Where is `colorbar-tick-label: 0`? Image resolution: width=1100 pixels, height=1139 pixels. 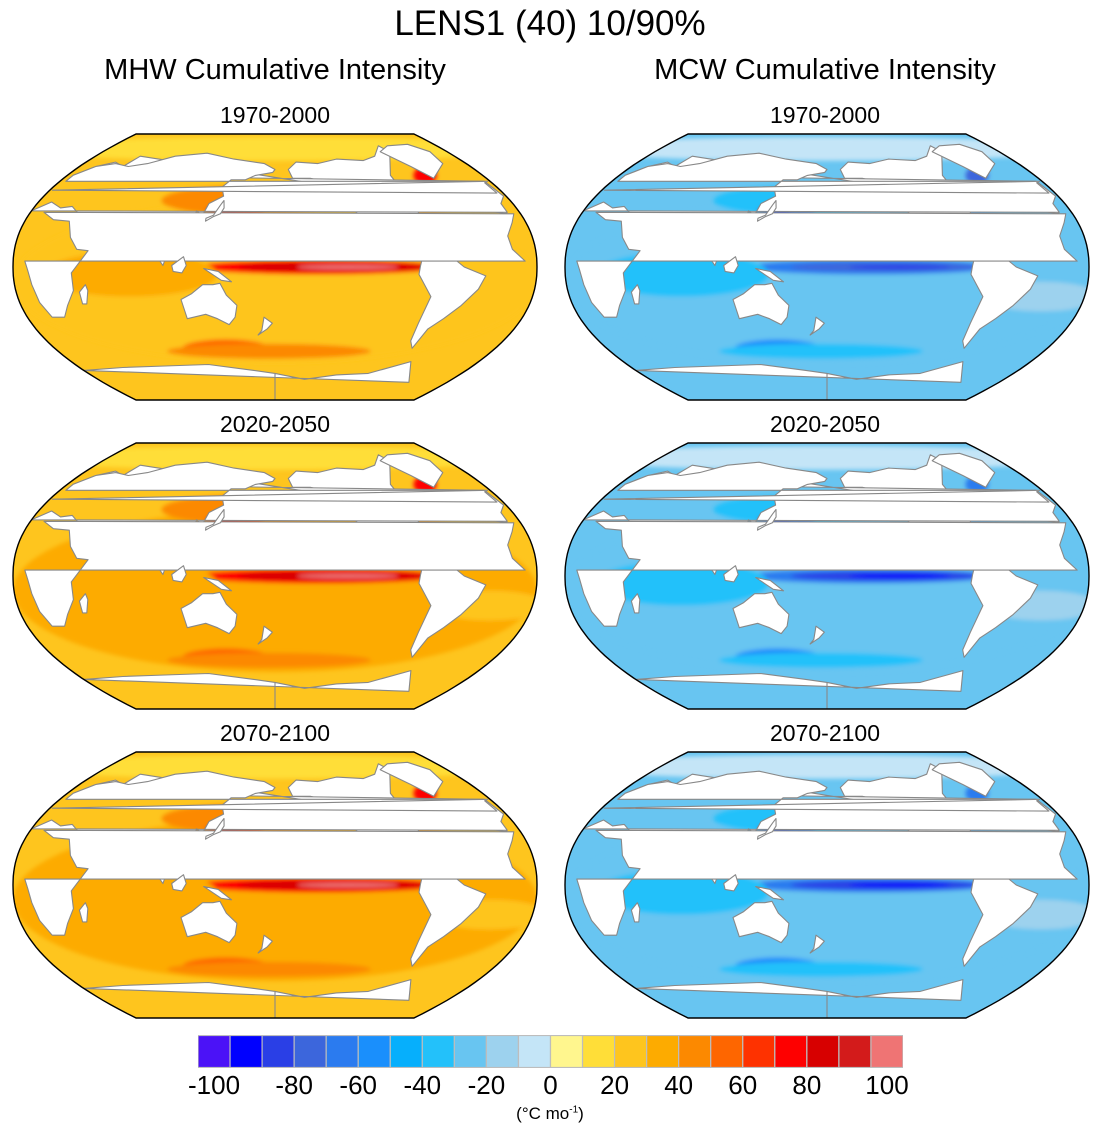
colorbar-tick-label: 0 is located at coordinates (550, 1085).